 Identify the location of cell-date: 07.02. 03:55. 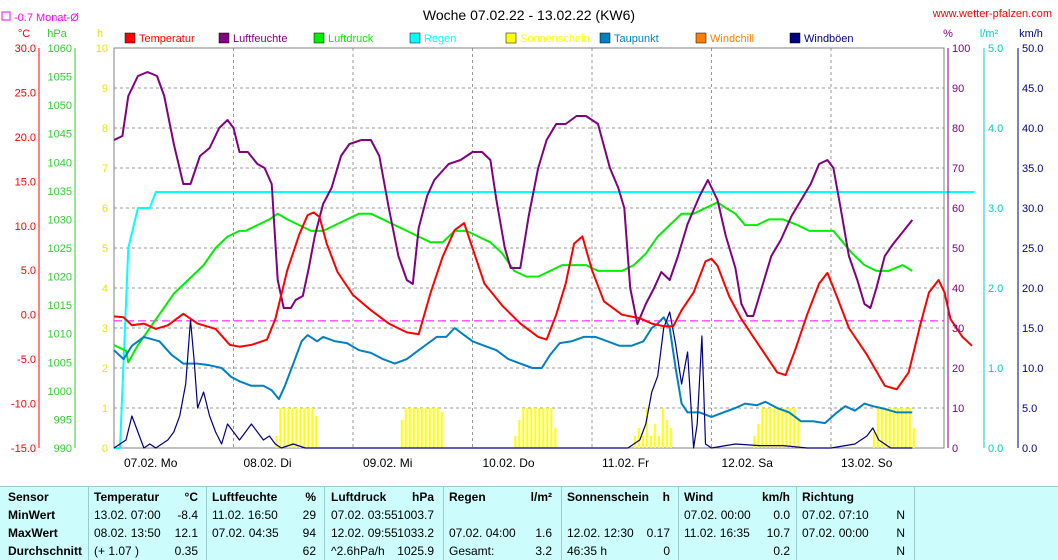
(364, 515).